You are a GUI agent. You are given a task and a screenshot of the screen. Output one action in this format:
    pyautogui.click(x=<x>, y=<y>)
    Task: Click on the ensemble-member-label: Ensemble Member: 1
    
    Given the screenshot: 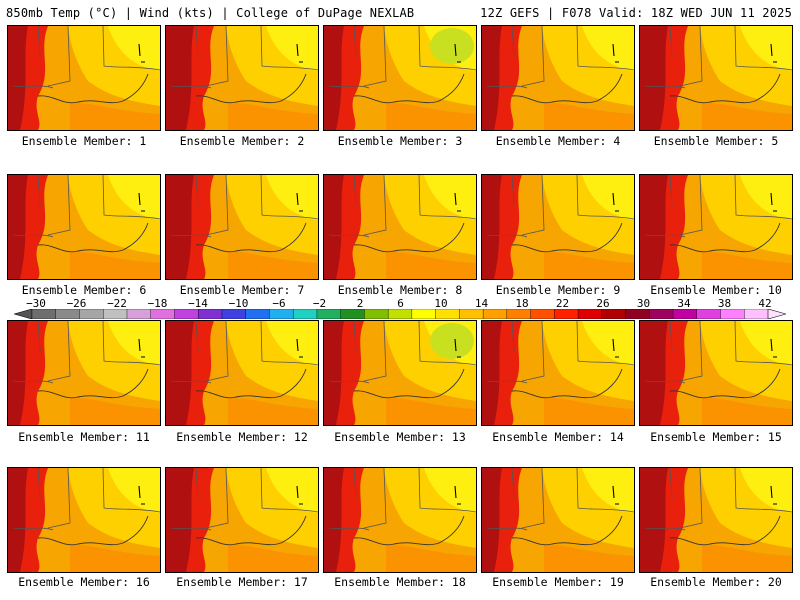 What is the action you would take?
    pyautogui.click(x=84, y=141)
    